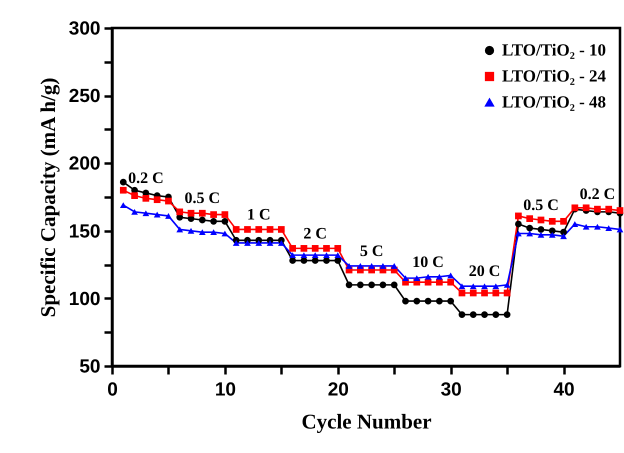 The width and height of the screenshot is (624, 453). What do you see at coordinates (315, 233) in the screenshot?
I see `annotation: 2 C` at bounding box center [315, 233].